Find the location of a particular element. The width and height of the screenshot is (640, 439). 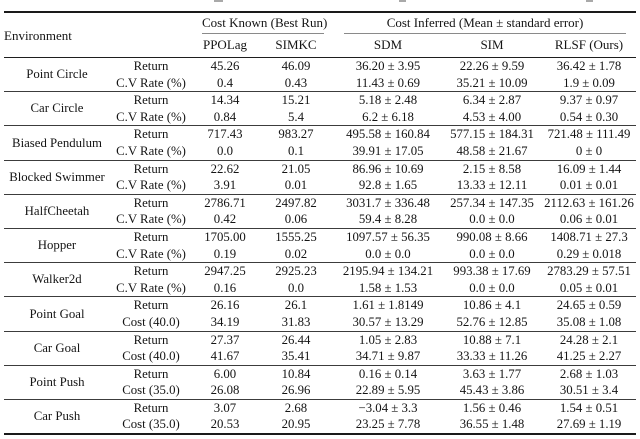

value-cell: 52.76 ± 12.85 is located at coordinates (492, 321).